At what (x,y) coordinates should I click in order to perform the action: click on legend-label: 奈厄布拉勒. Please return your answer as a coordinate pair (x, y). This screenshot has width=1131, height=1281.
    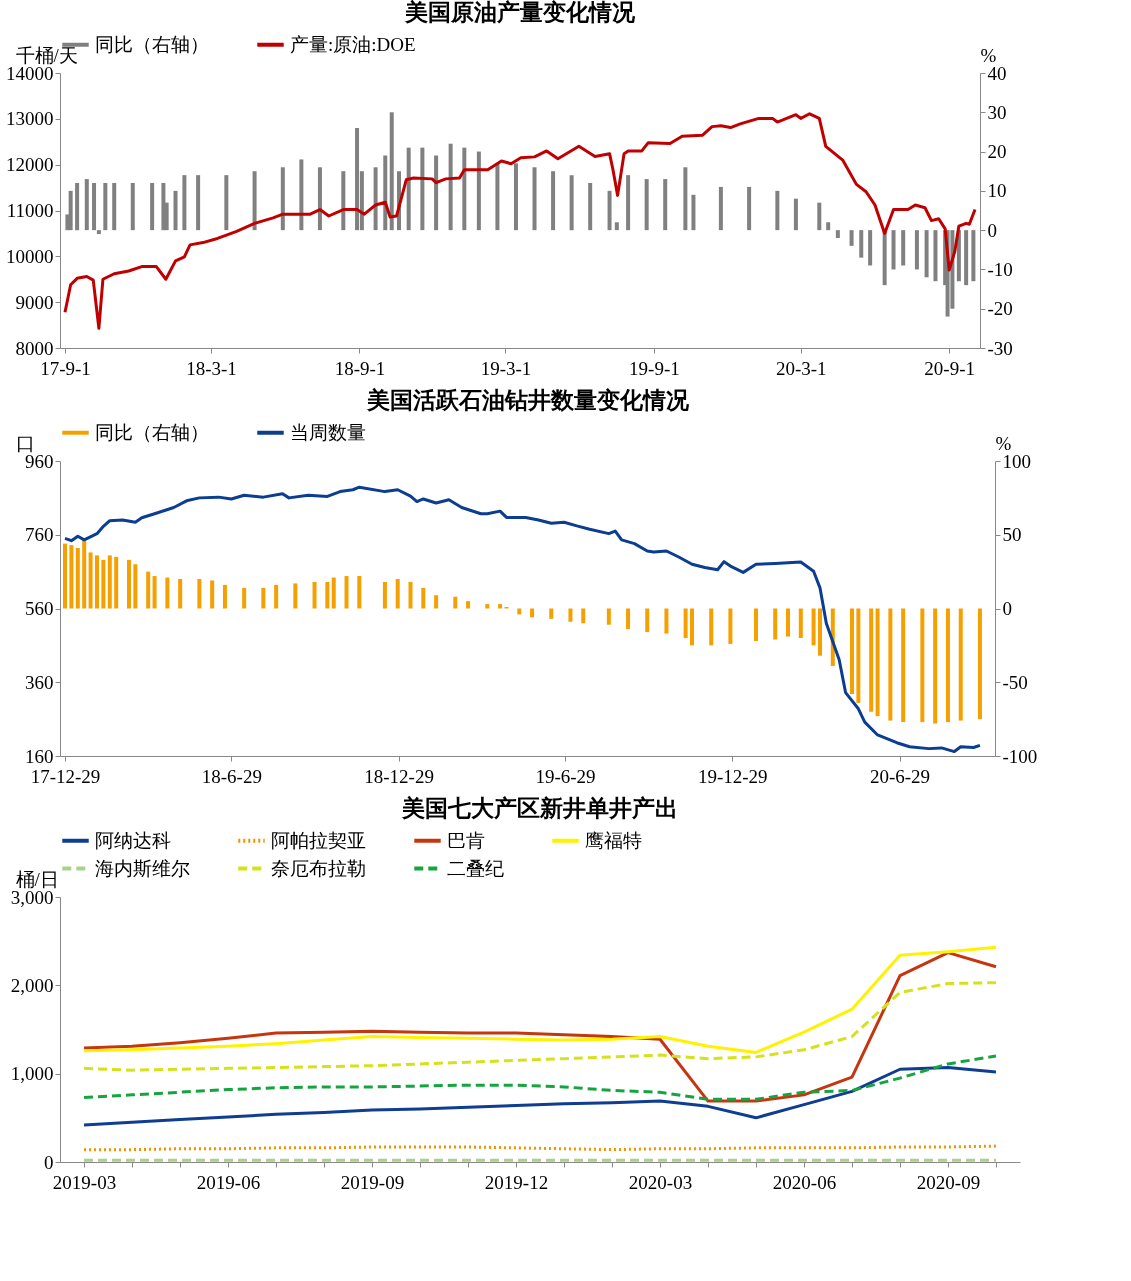
    Looking at the image, I should click on (318, 868).